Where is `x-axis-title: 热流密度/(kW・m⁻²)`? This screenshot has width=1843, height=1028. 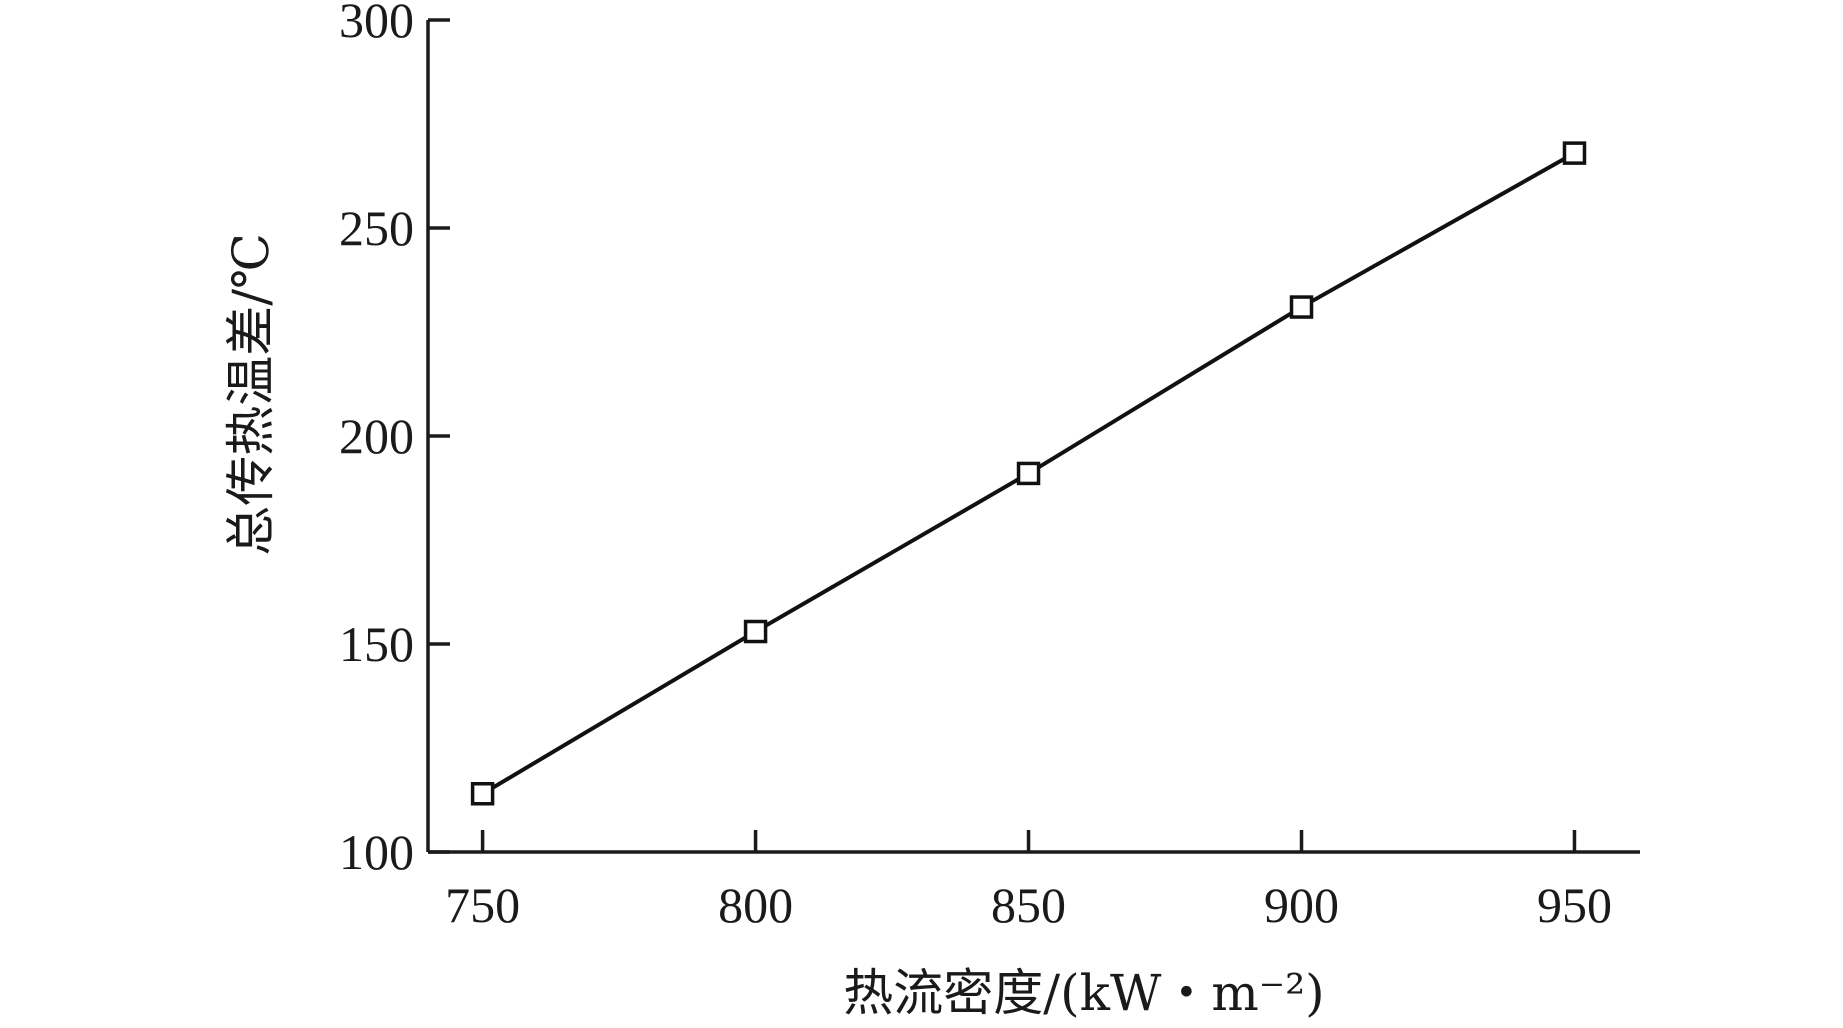 x-axis-title: 热流密度/(kW・m⁻²) is located at coordinates (1083, 993).